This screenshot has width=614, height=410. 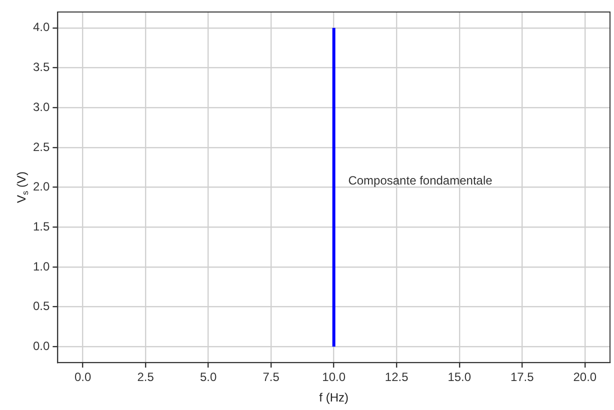 What do you see at coordinates (41, 107) in the screenshot?
I see `y-tick-label: 3.0` at bounding box center [41, 107].